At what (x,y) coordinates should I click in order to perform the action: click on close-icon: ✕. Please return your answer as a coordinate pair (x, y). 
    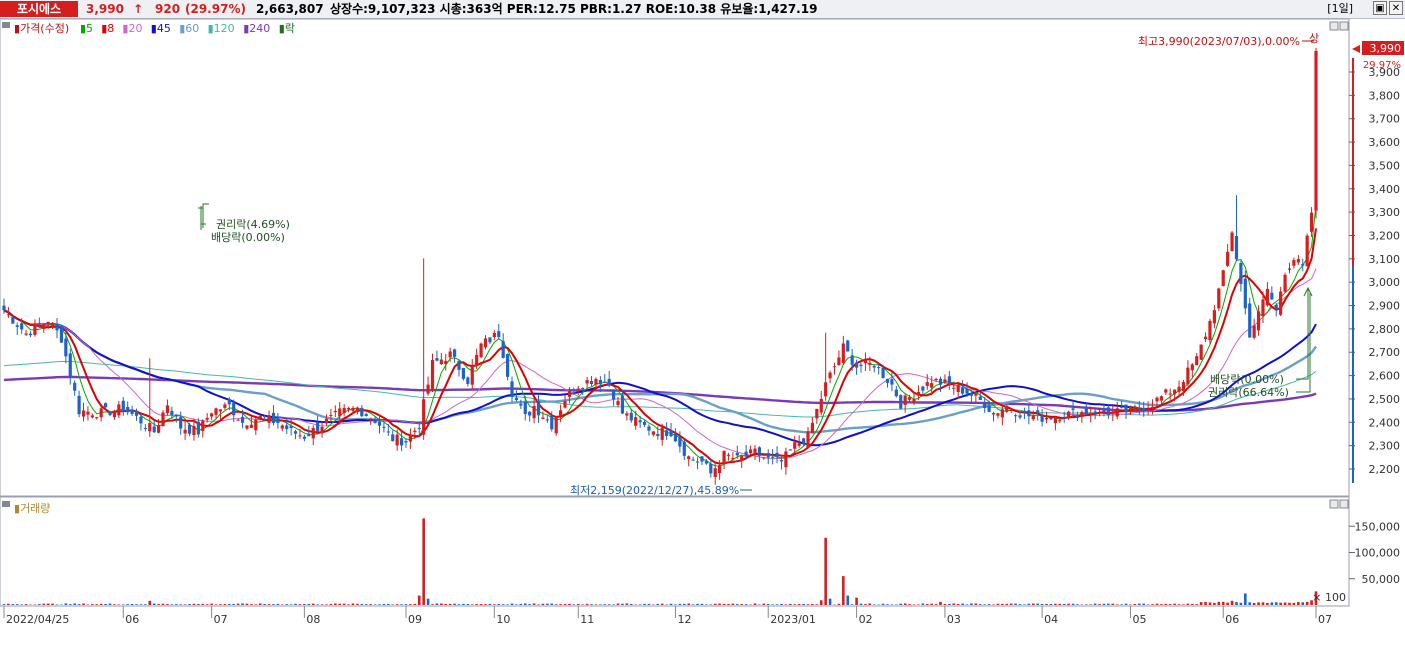
    Looking at the image, I should click on (1396, 8).